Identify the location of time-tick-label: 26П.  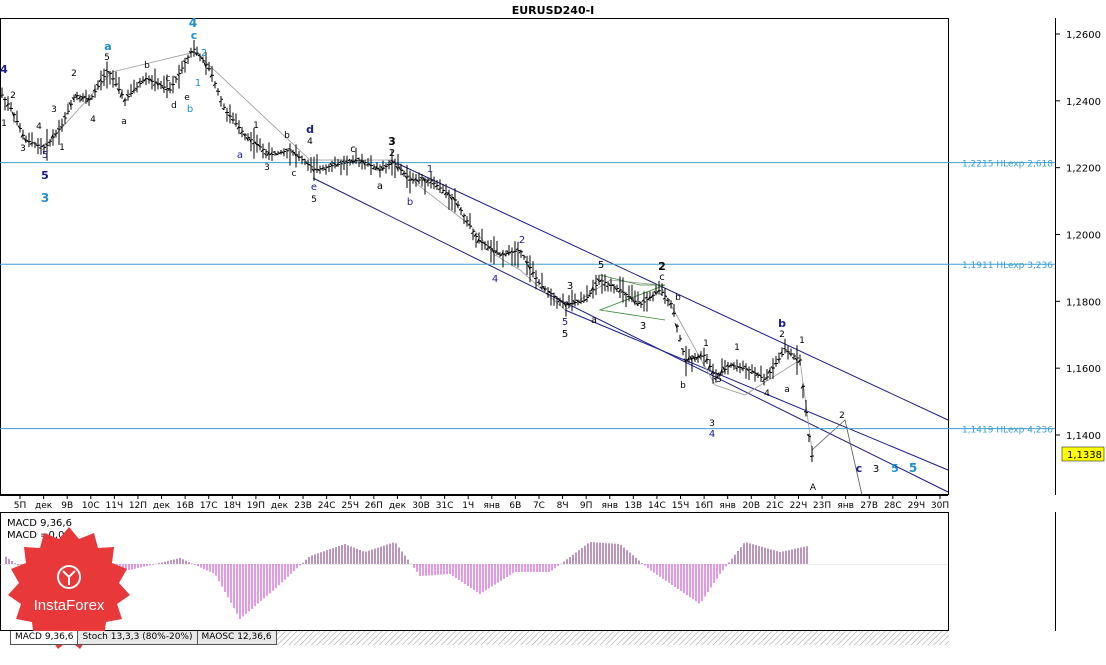
(374, 506).